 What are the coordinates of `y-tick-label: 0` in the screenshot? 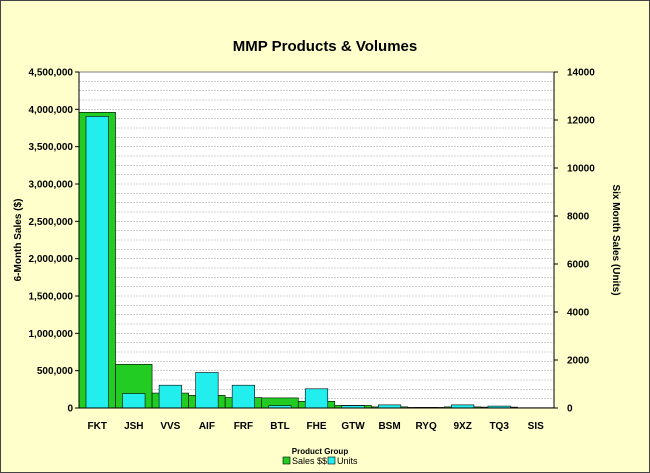 It's located at (70, 409).